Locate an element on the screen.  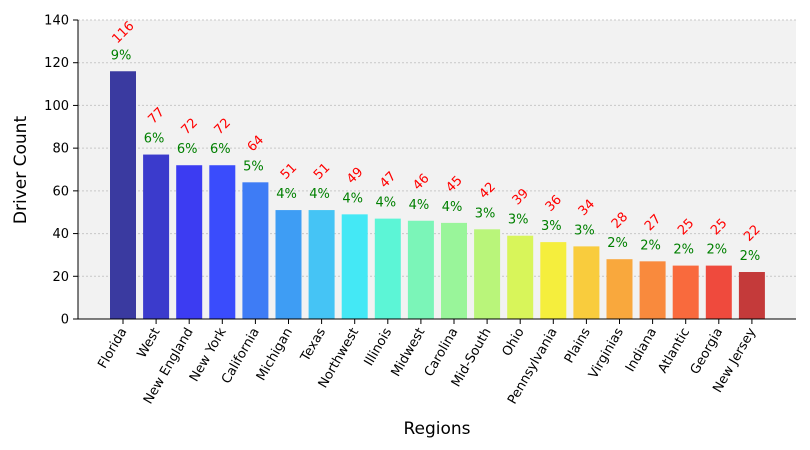
percent-label: 5% is located at coordinates (253, 166).